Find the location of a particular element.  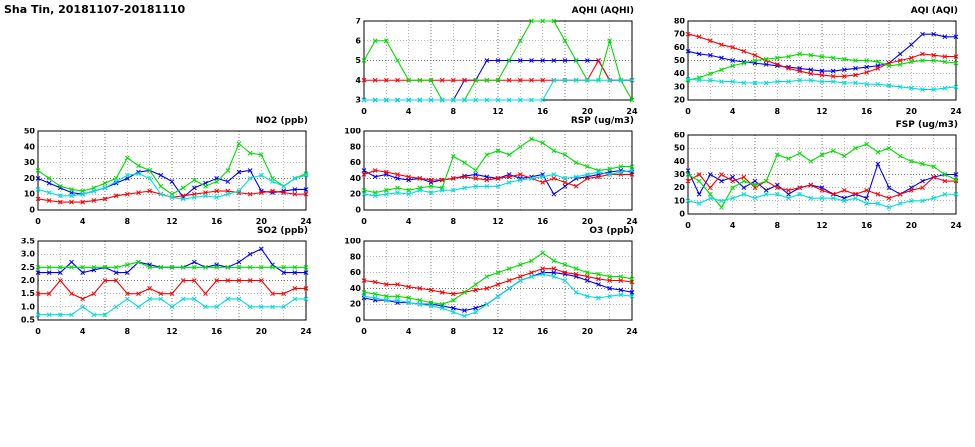

chart-aqhi: AQHI (AQHI) 3 4 5 6 7 0 4 8 12 16 20 24 is located at coordinates (485, 63).